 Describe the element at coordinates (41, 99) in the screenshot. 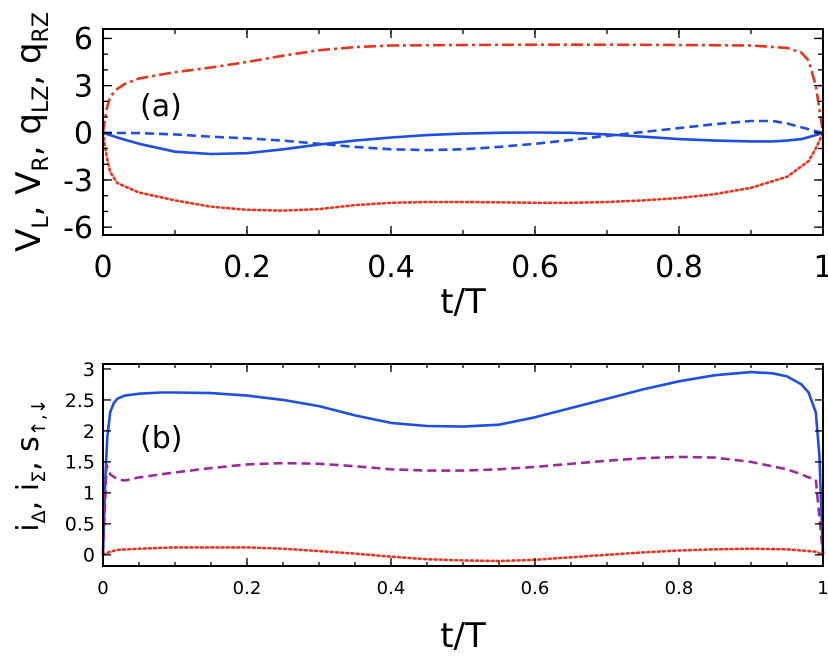

I see `panel-a-ylabel-part: LZ` at that location.